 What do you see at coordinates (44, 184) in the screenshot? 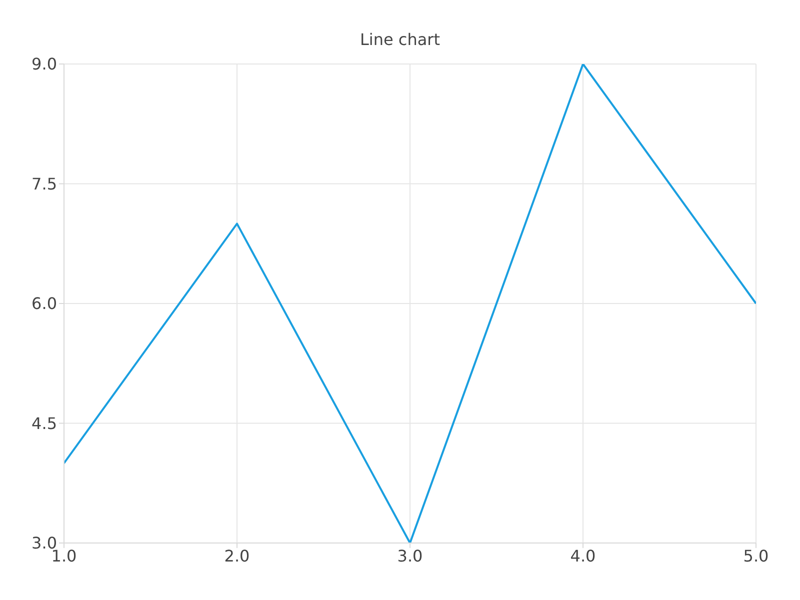
I see `y-tick-label: 7.5` at bounding box center [44, 184].